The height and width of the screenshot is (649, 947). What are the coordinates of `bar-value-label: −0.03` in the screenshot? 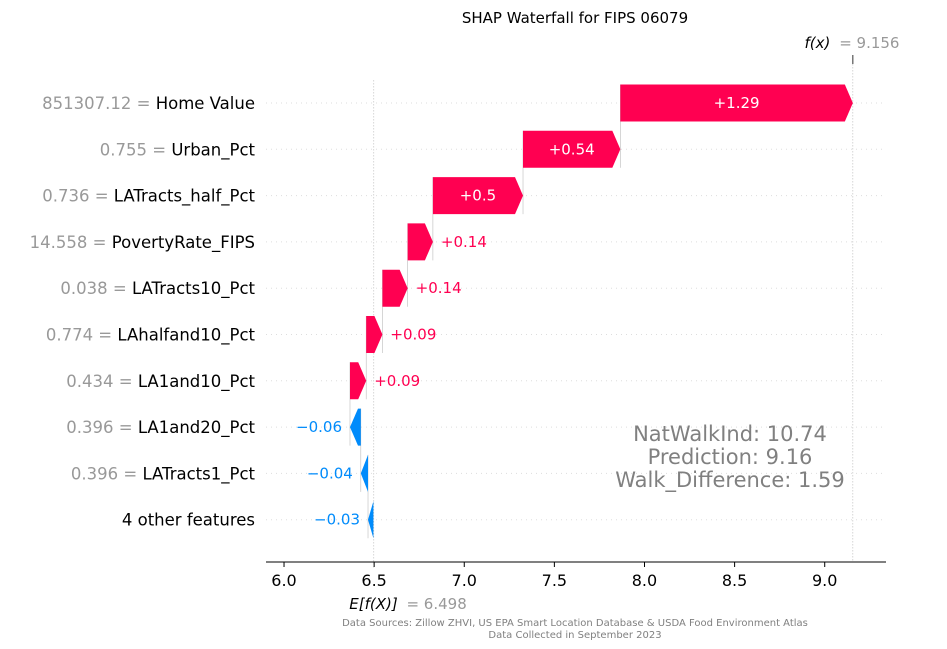 It's located at (337, 520).